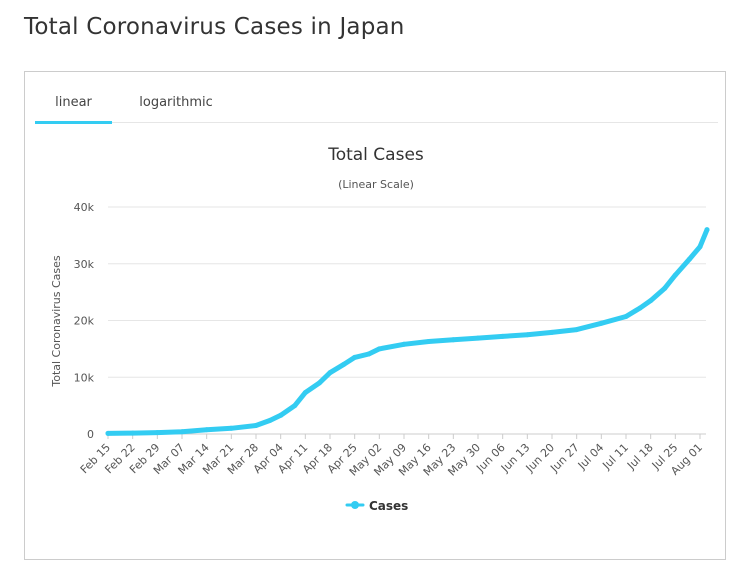 This screenshot has width=750, height=575. I want to click on y-axis-ticks: 0 10k 20k 30k 40k, so click(84, 321).